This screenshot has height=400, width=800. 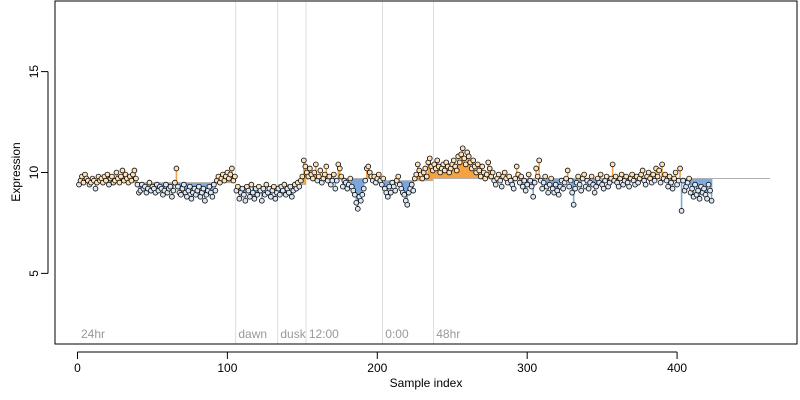 I want to click on region-labels: 24hr dawn dusk 12:00 0:00 48hr, so click(x=270, y=334).